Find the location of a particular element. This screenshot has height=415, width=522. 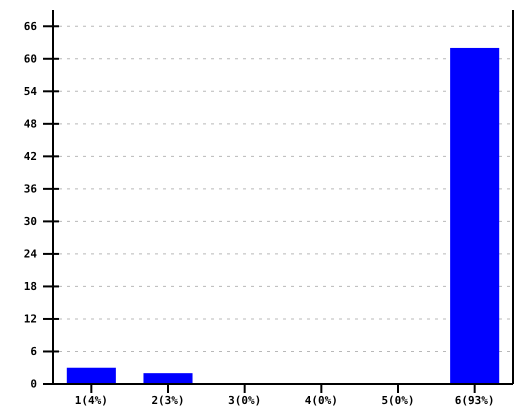

y-tick-label: 12 is located at coordinates (30, 319).